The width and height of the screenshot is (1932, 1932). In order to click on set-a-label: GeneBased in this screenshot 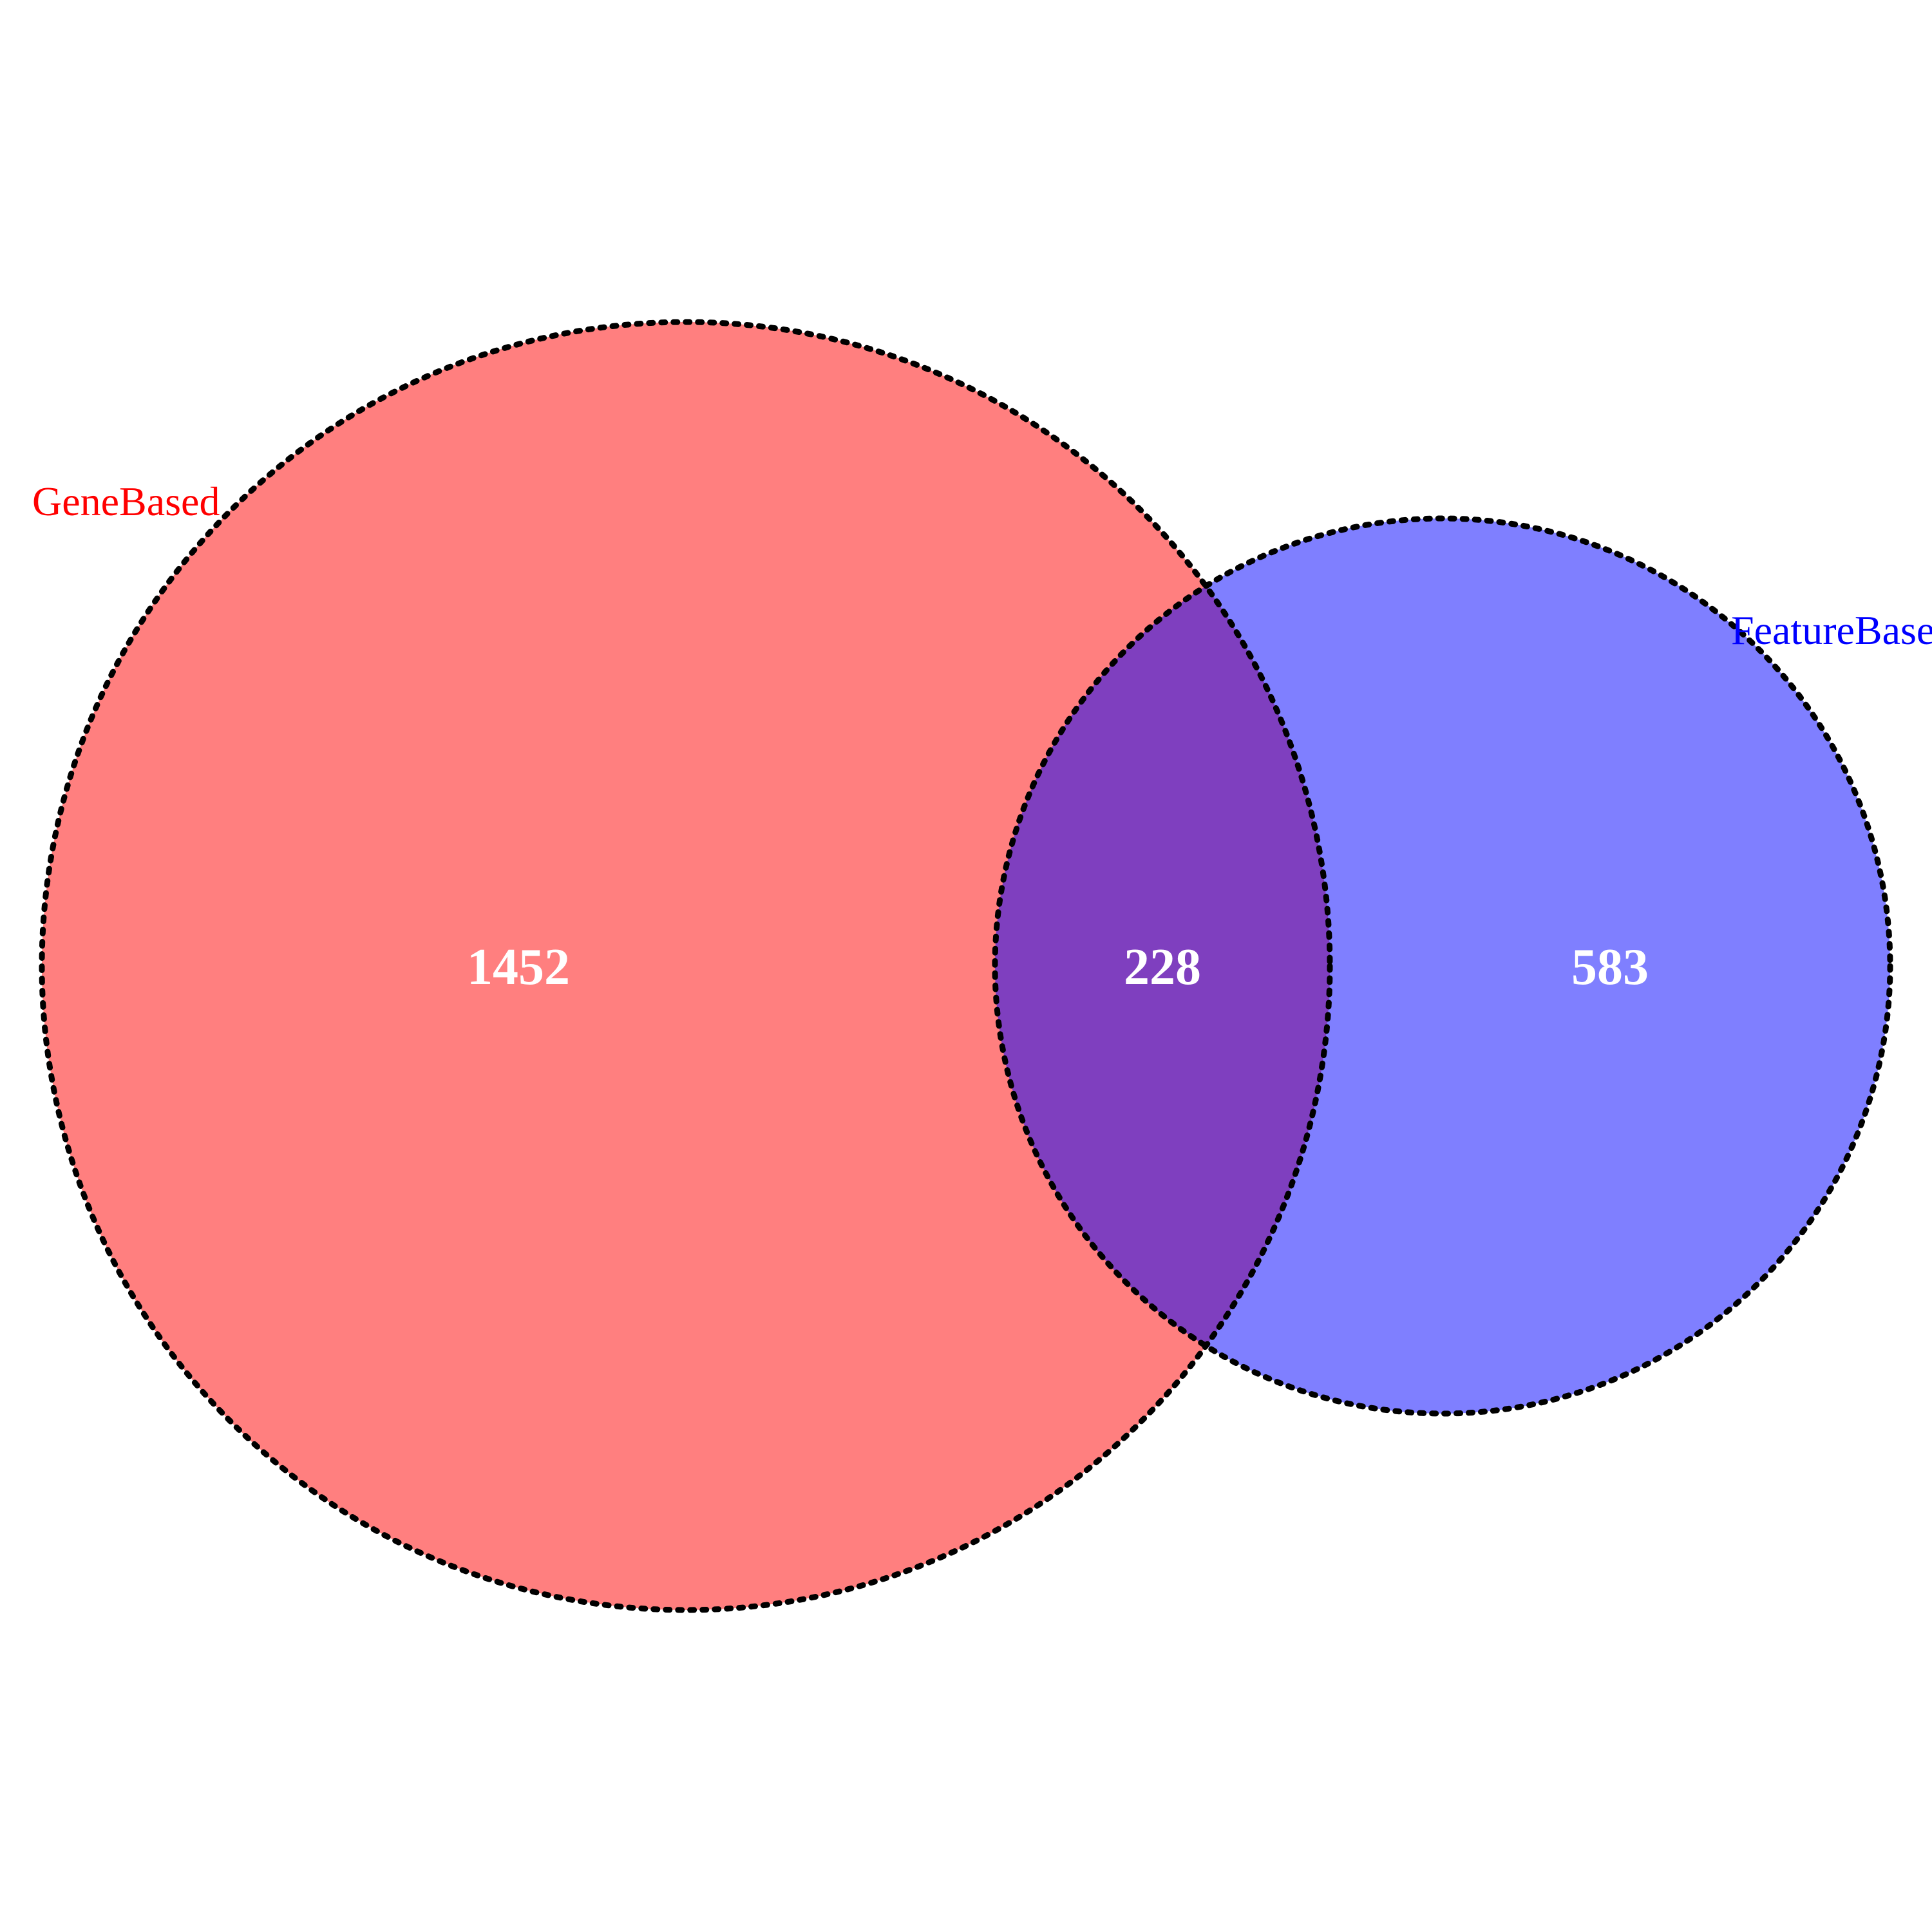, I will do `click(126, 501)`.